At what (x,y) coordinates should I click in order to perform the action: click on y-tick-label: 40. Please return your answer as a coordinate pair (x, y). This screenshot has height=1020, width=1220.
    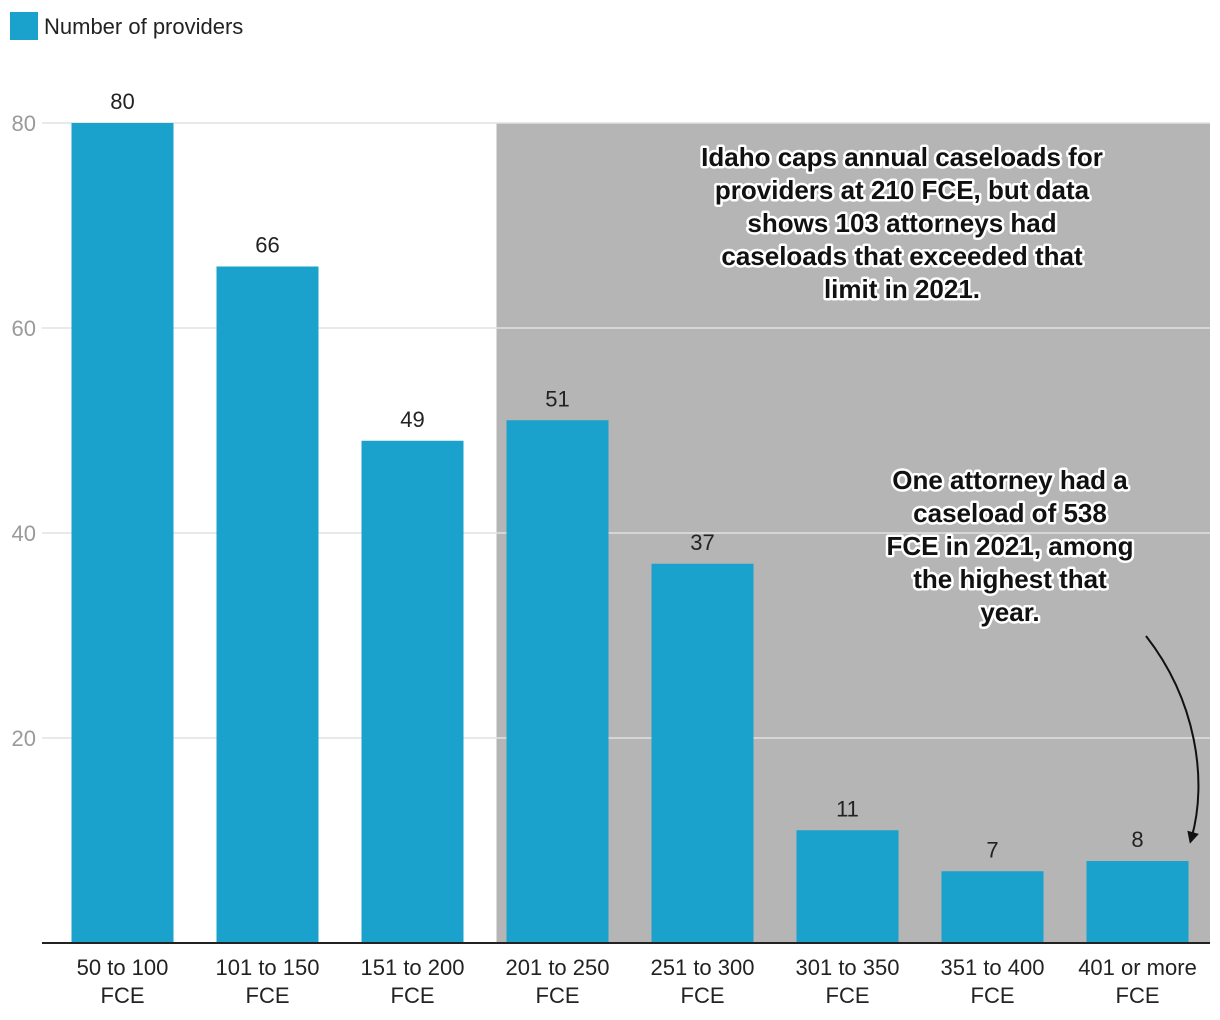
    Looking at the image, I should click on (24, 533).